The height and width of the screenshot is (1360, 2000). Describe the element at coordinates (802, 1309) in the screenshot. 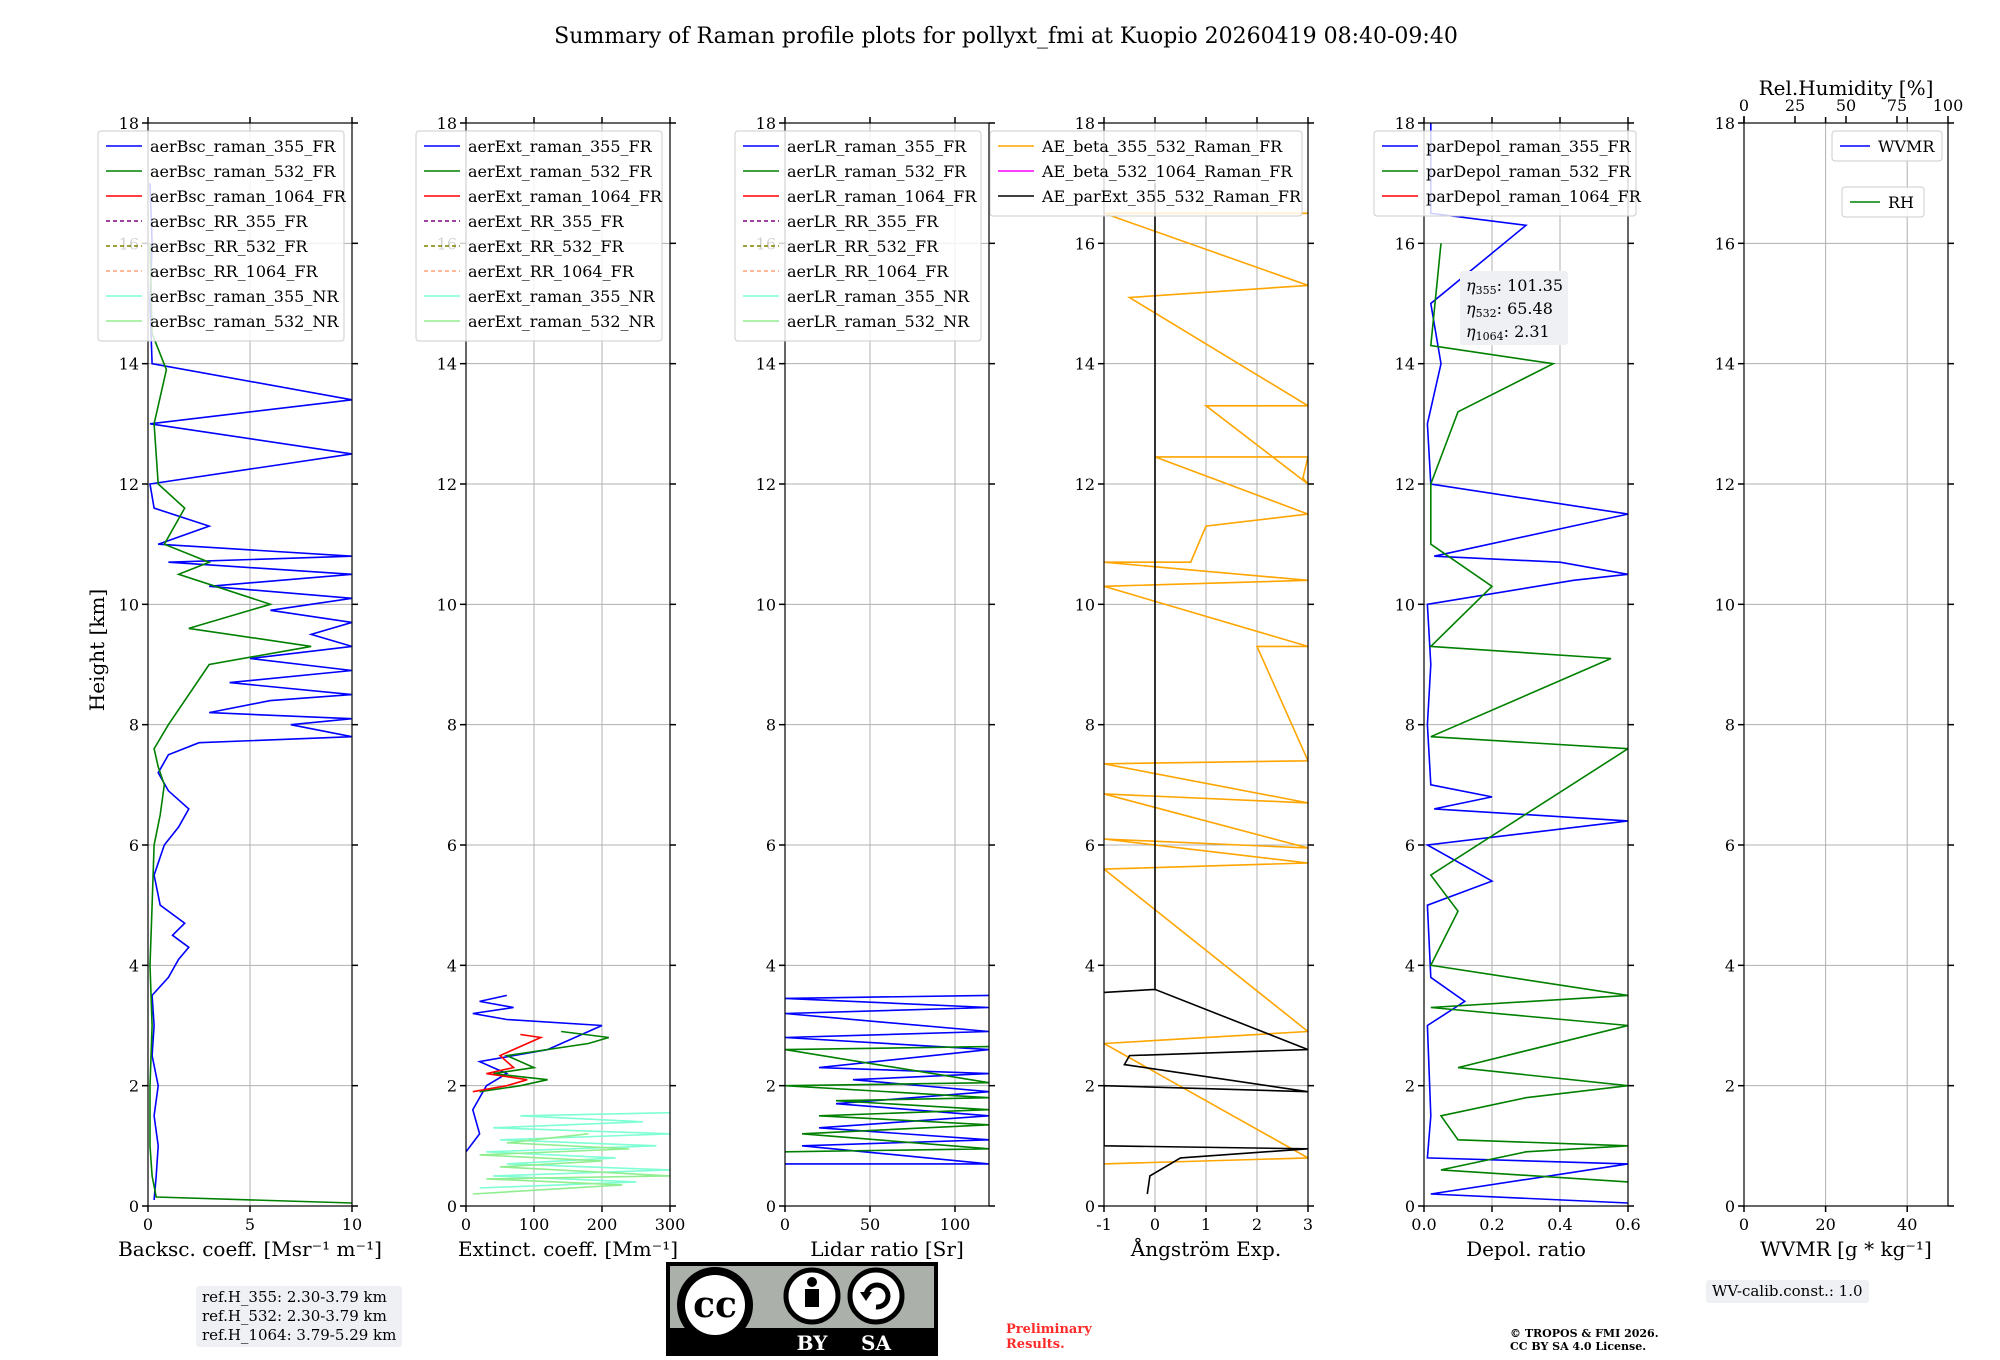

I see `cc-license-badge: cc BY SA` at that location.